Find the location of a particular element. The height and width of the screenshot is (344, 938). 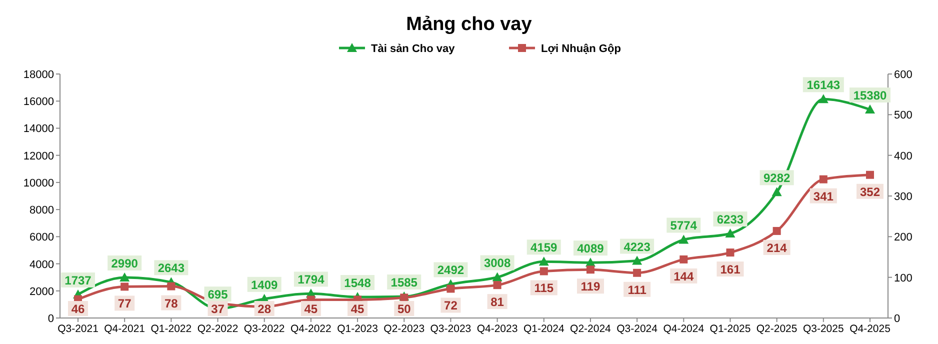

x-tick-label: Q1-2023 is located at coordinates (357, 329).